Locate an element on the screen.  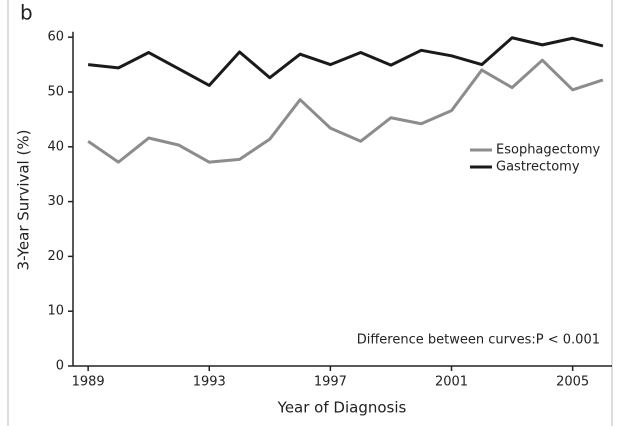
y-tick-label: 10 is located at coordinates (55, 311).